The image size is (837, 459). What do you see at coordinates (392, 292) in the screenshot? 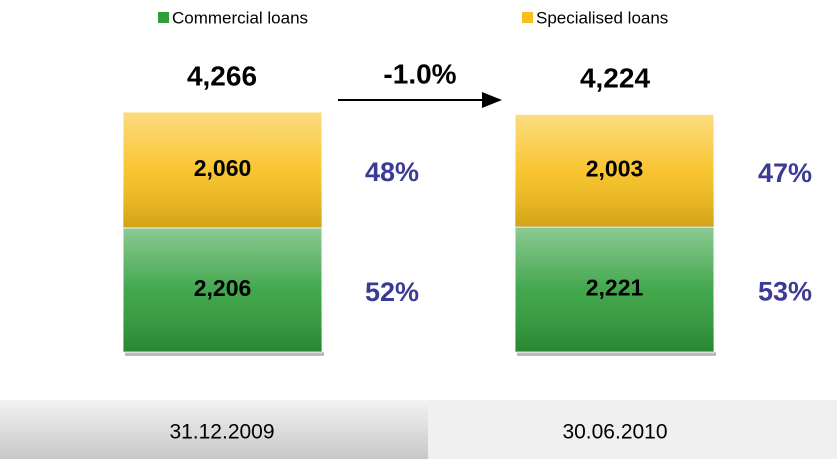
I see `share-label: 52%` at bounding box center [392, 292].